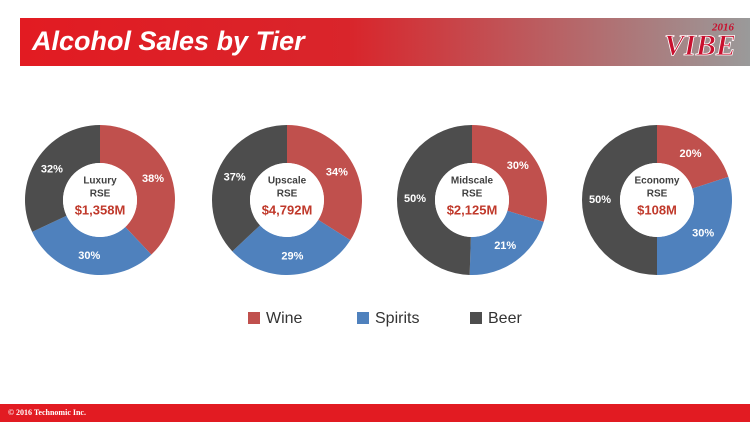  What do you see at coordinates (292, 257) in the screenshot?
I see `value-label: 29%` at bounding box center [292, 257].